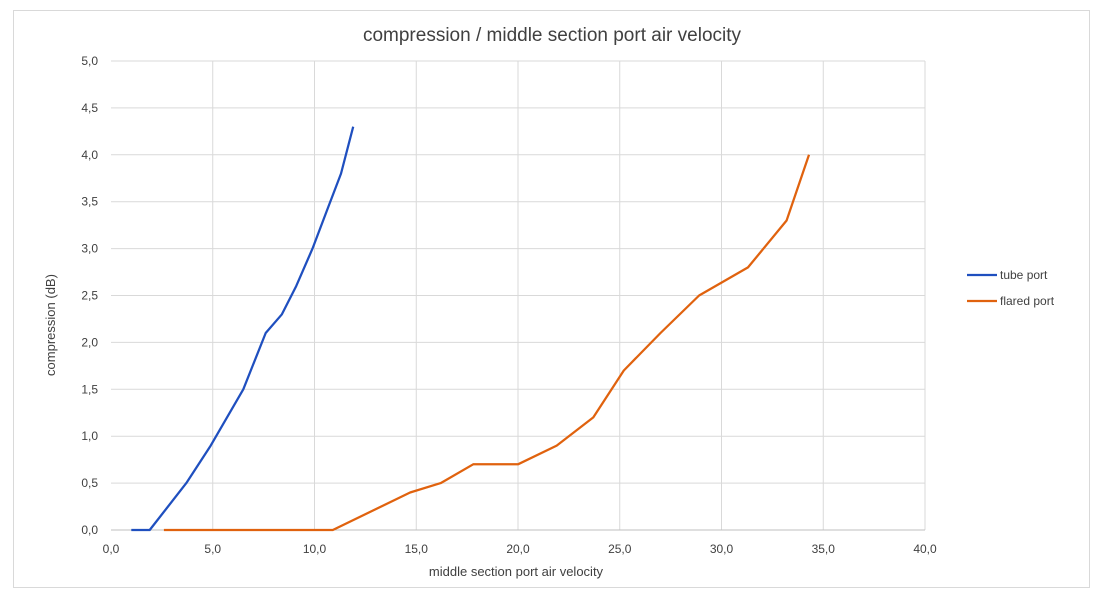 This screenshot has width=1104, height=604. What do you see at coordinates (89, 108) in the screenshot?
I see `y-tick-label: 4,5` at bounding box center [89, 108].